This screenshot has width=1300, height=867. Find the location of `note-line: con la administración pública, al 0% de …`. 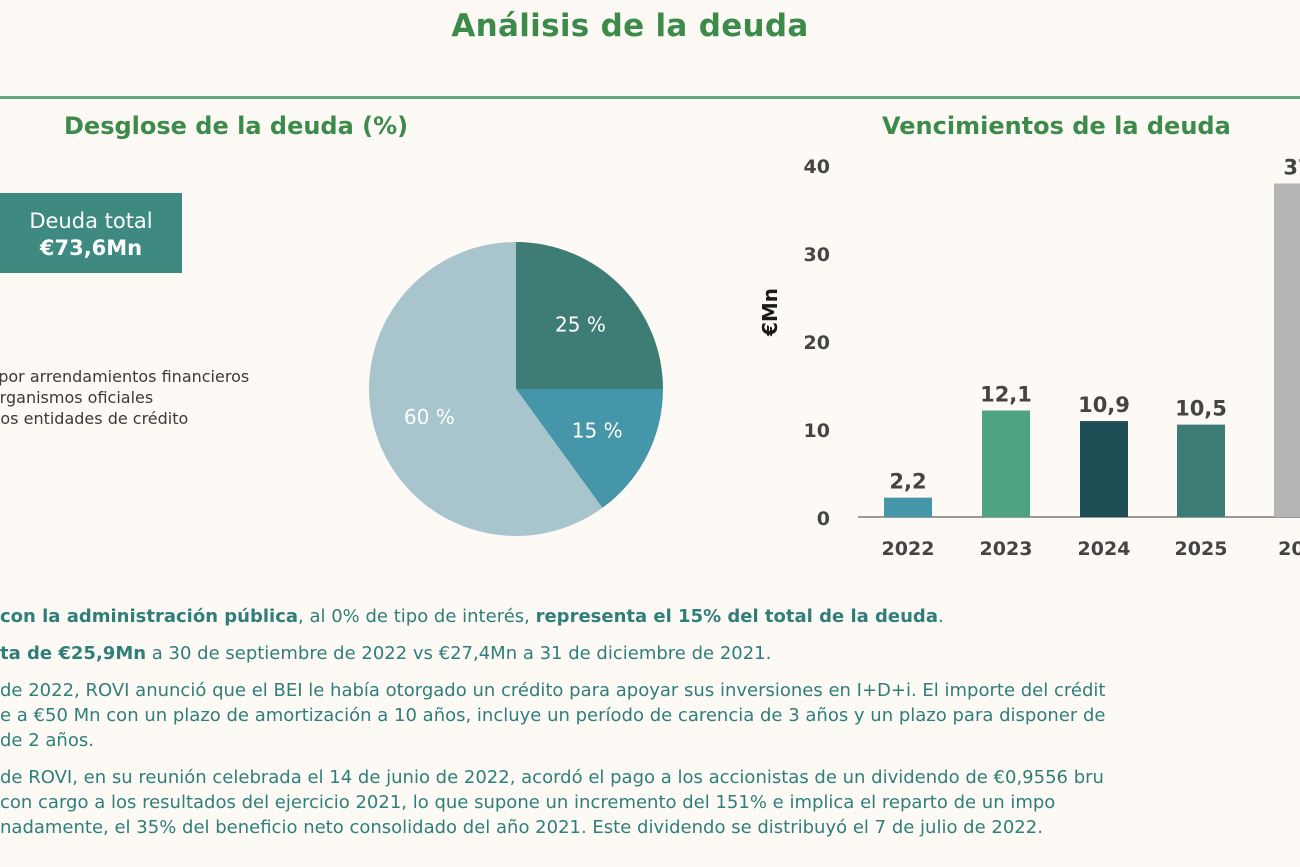

note-line: con la administración pública, al 0% de … is located at coordinates (650, 616).